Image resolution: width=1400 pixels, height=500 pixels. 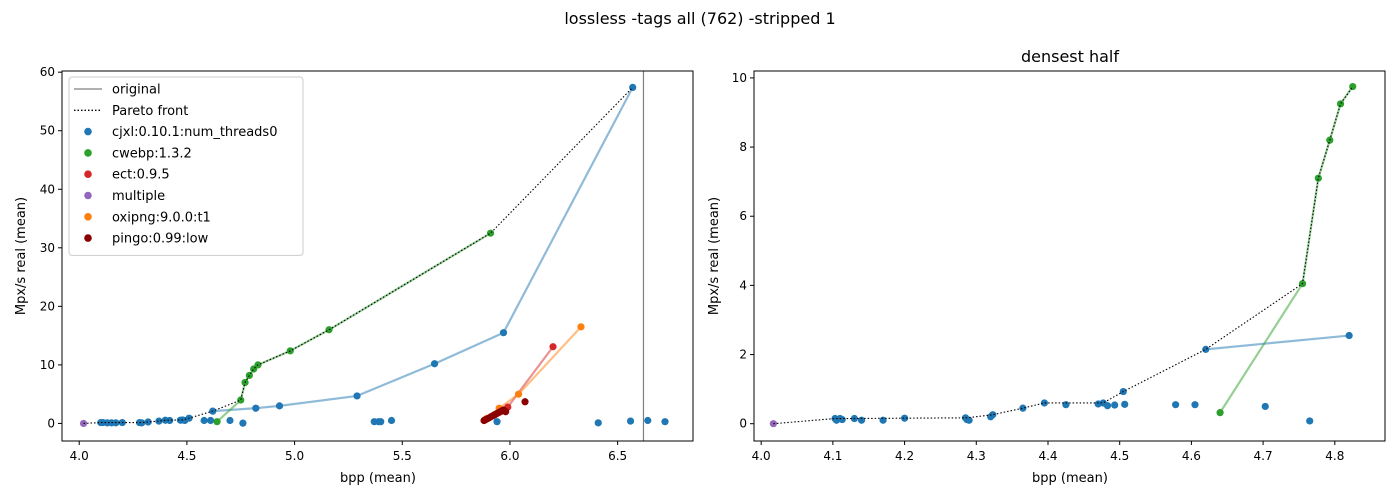 I want to click on left-y-axis-label: Mpx/s real (mean), so click(x=21, y=256).